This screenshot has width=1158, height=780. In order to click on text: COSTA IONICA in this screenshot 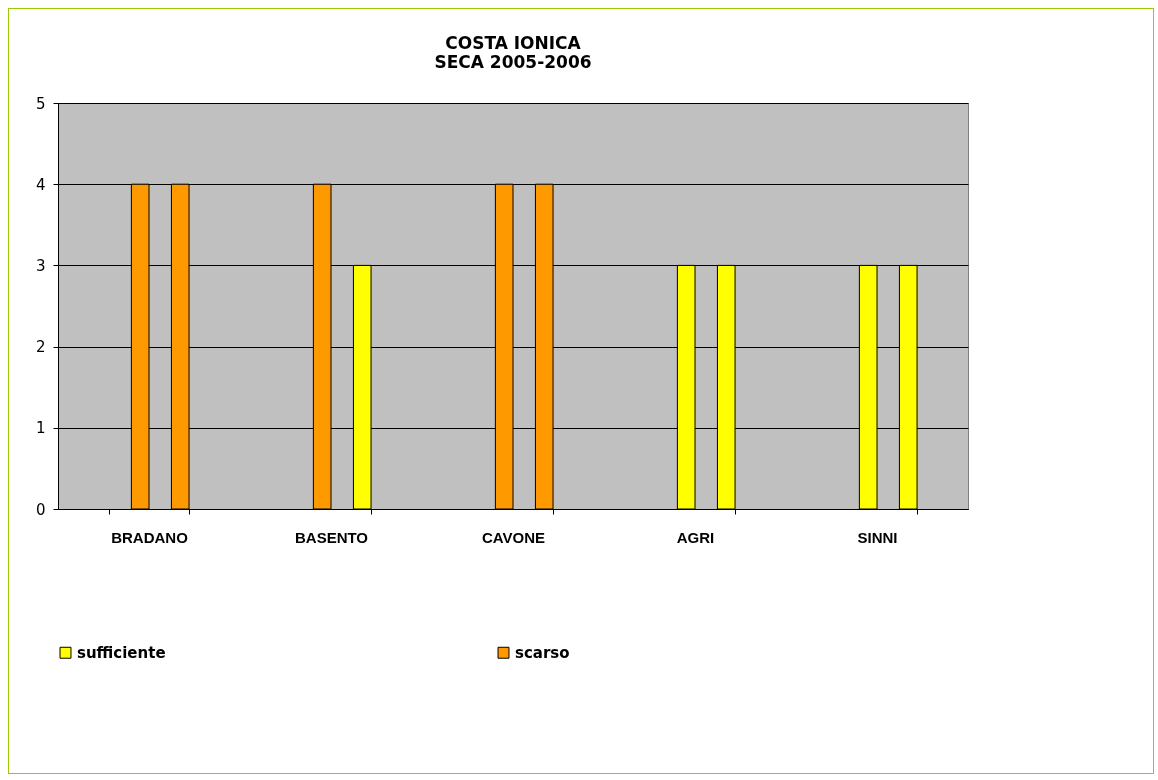, I will do `click(513, 43)`.